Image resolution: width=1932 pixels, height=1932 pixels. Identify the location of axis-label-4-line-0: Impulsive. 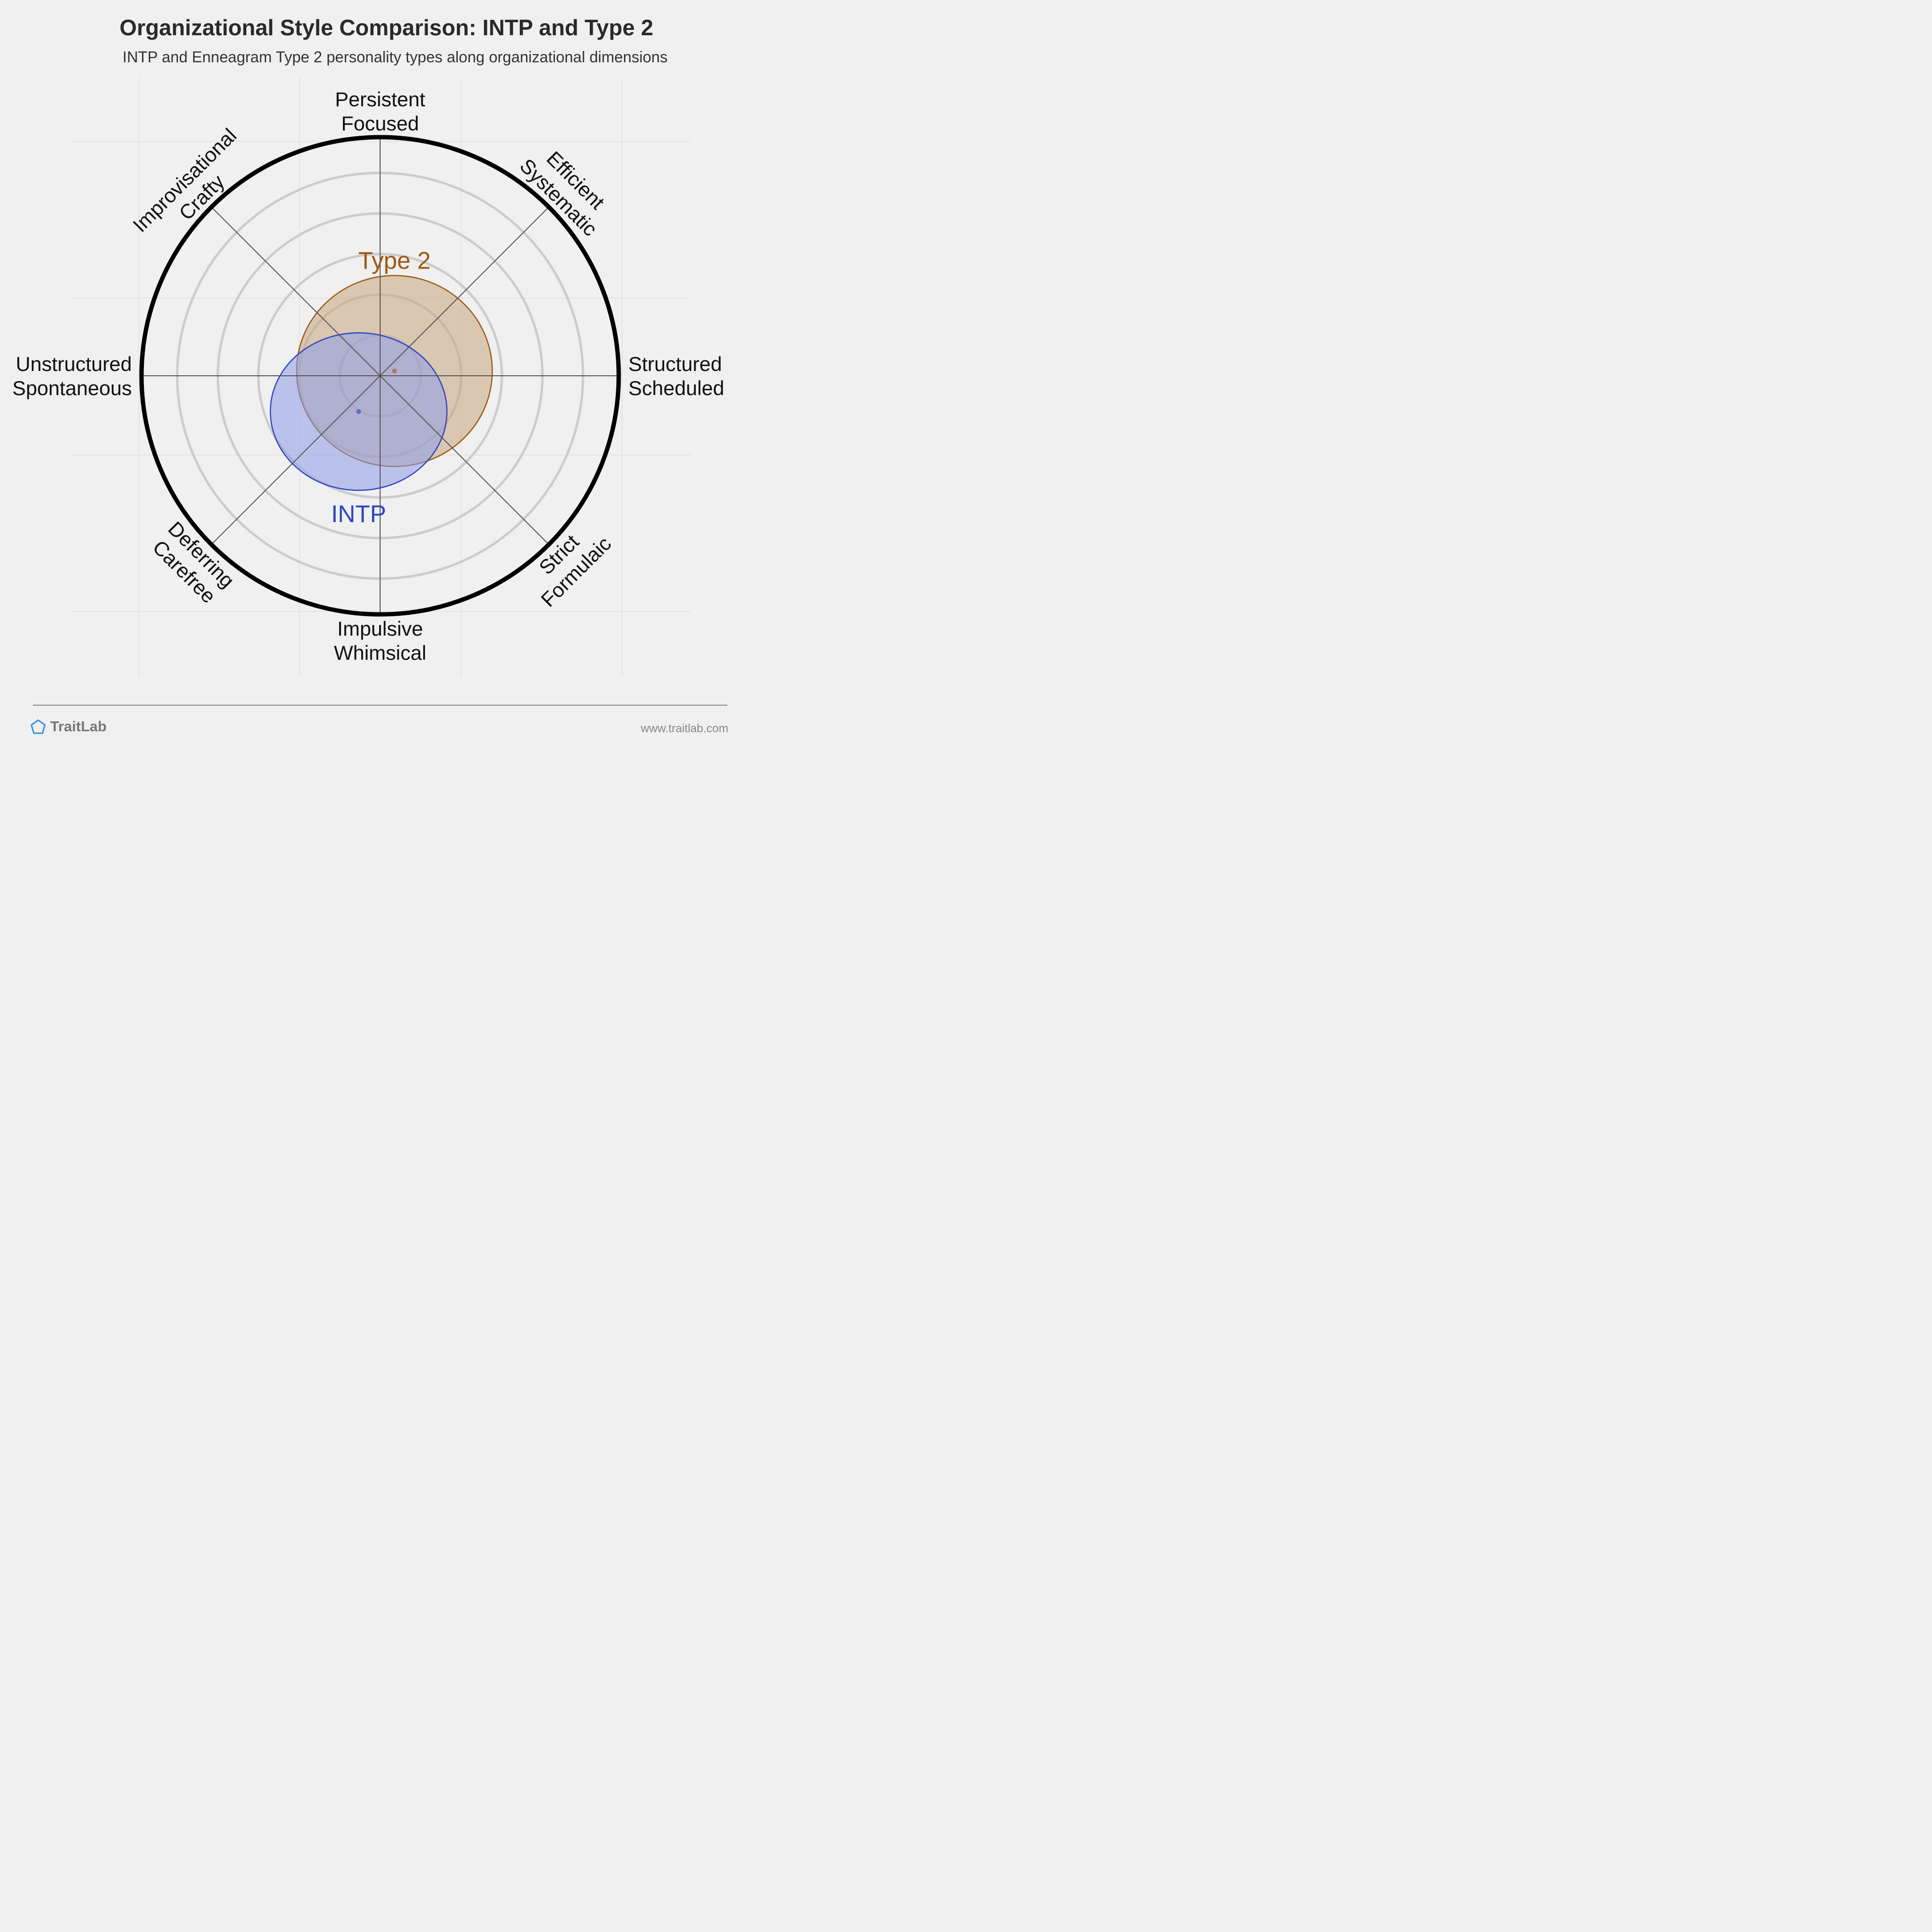
(380, 628).